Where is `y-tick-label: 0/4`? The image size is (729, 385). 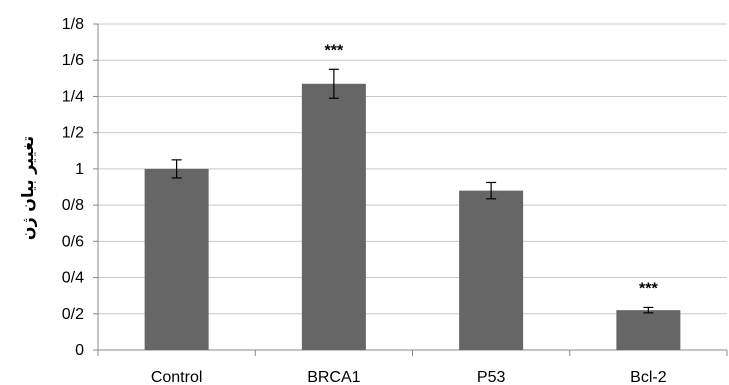
y-tick-label: 0/4 is located at coordinates (73, 278).